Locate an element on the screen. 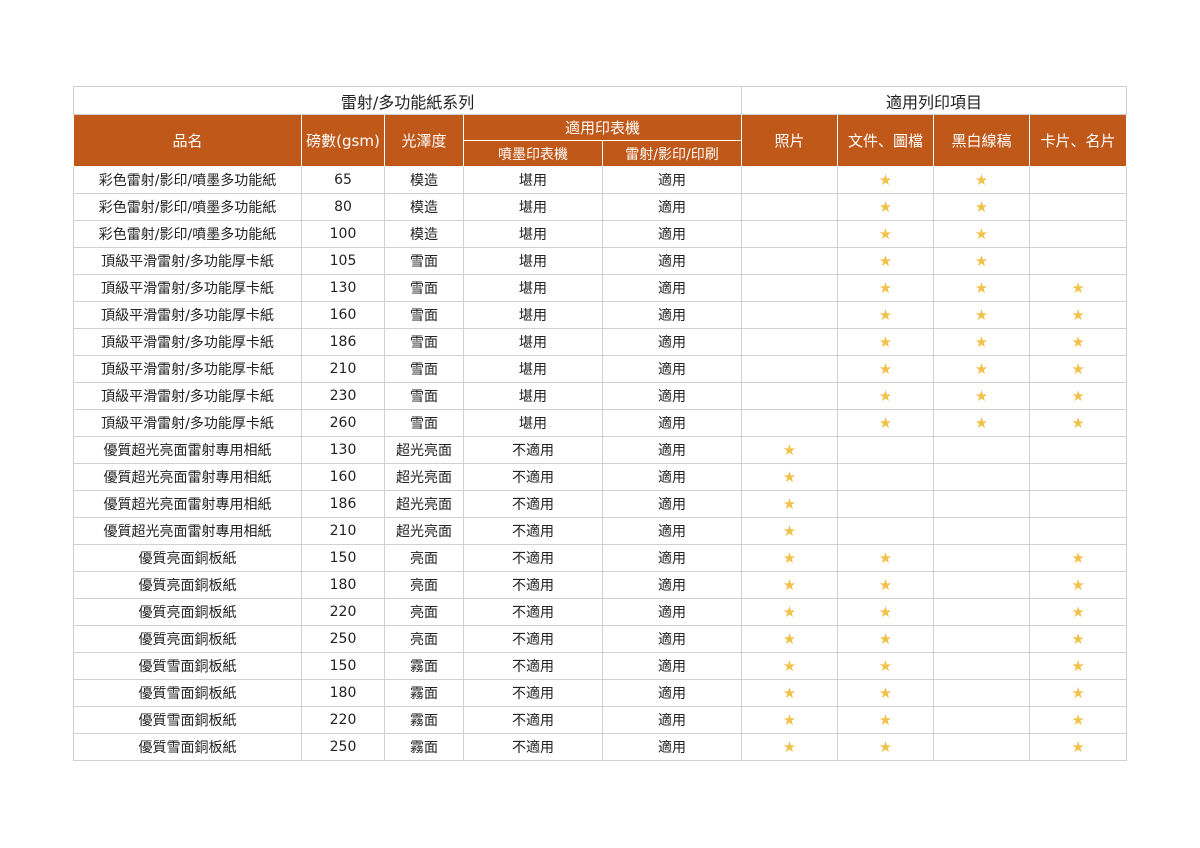 This screenshot has height=848, width=1200. table-row: 優質超光亮面雷射專用相紙 210 超光亮面 不適用 適用 ★ is located at coordinates (600, 531).